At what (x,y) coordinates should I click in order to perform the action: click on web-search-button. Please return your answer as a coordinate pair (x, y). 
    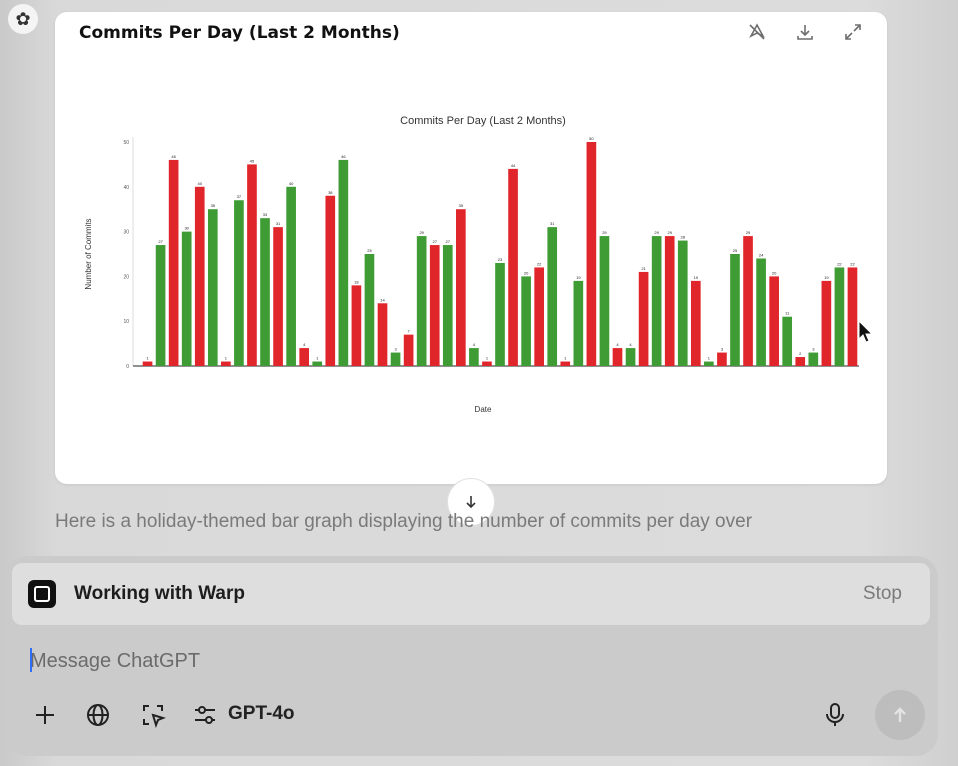
    Looking at the image, I should click on (98, 715).